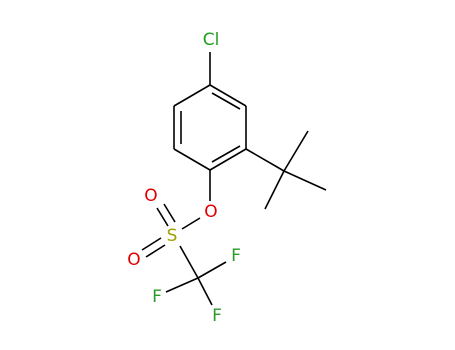  I want to click on atom-label: S, so click(172, 236).